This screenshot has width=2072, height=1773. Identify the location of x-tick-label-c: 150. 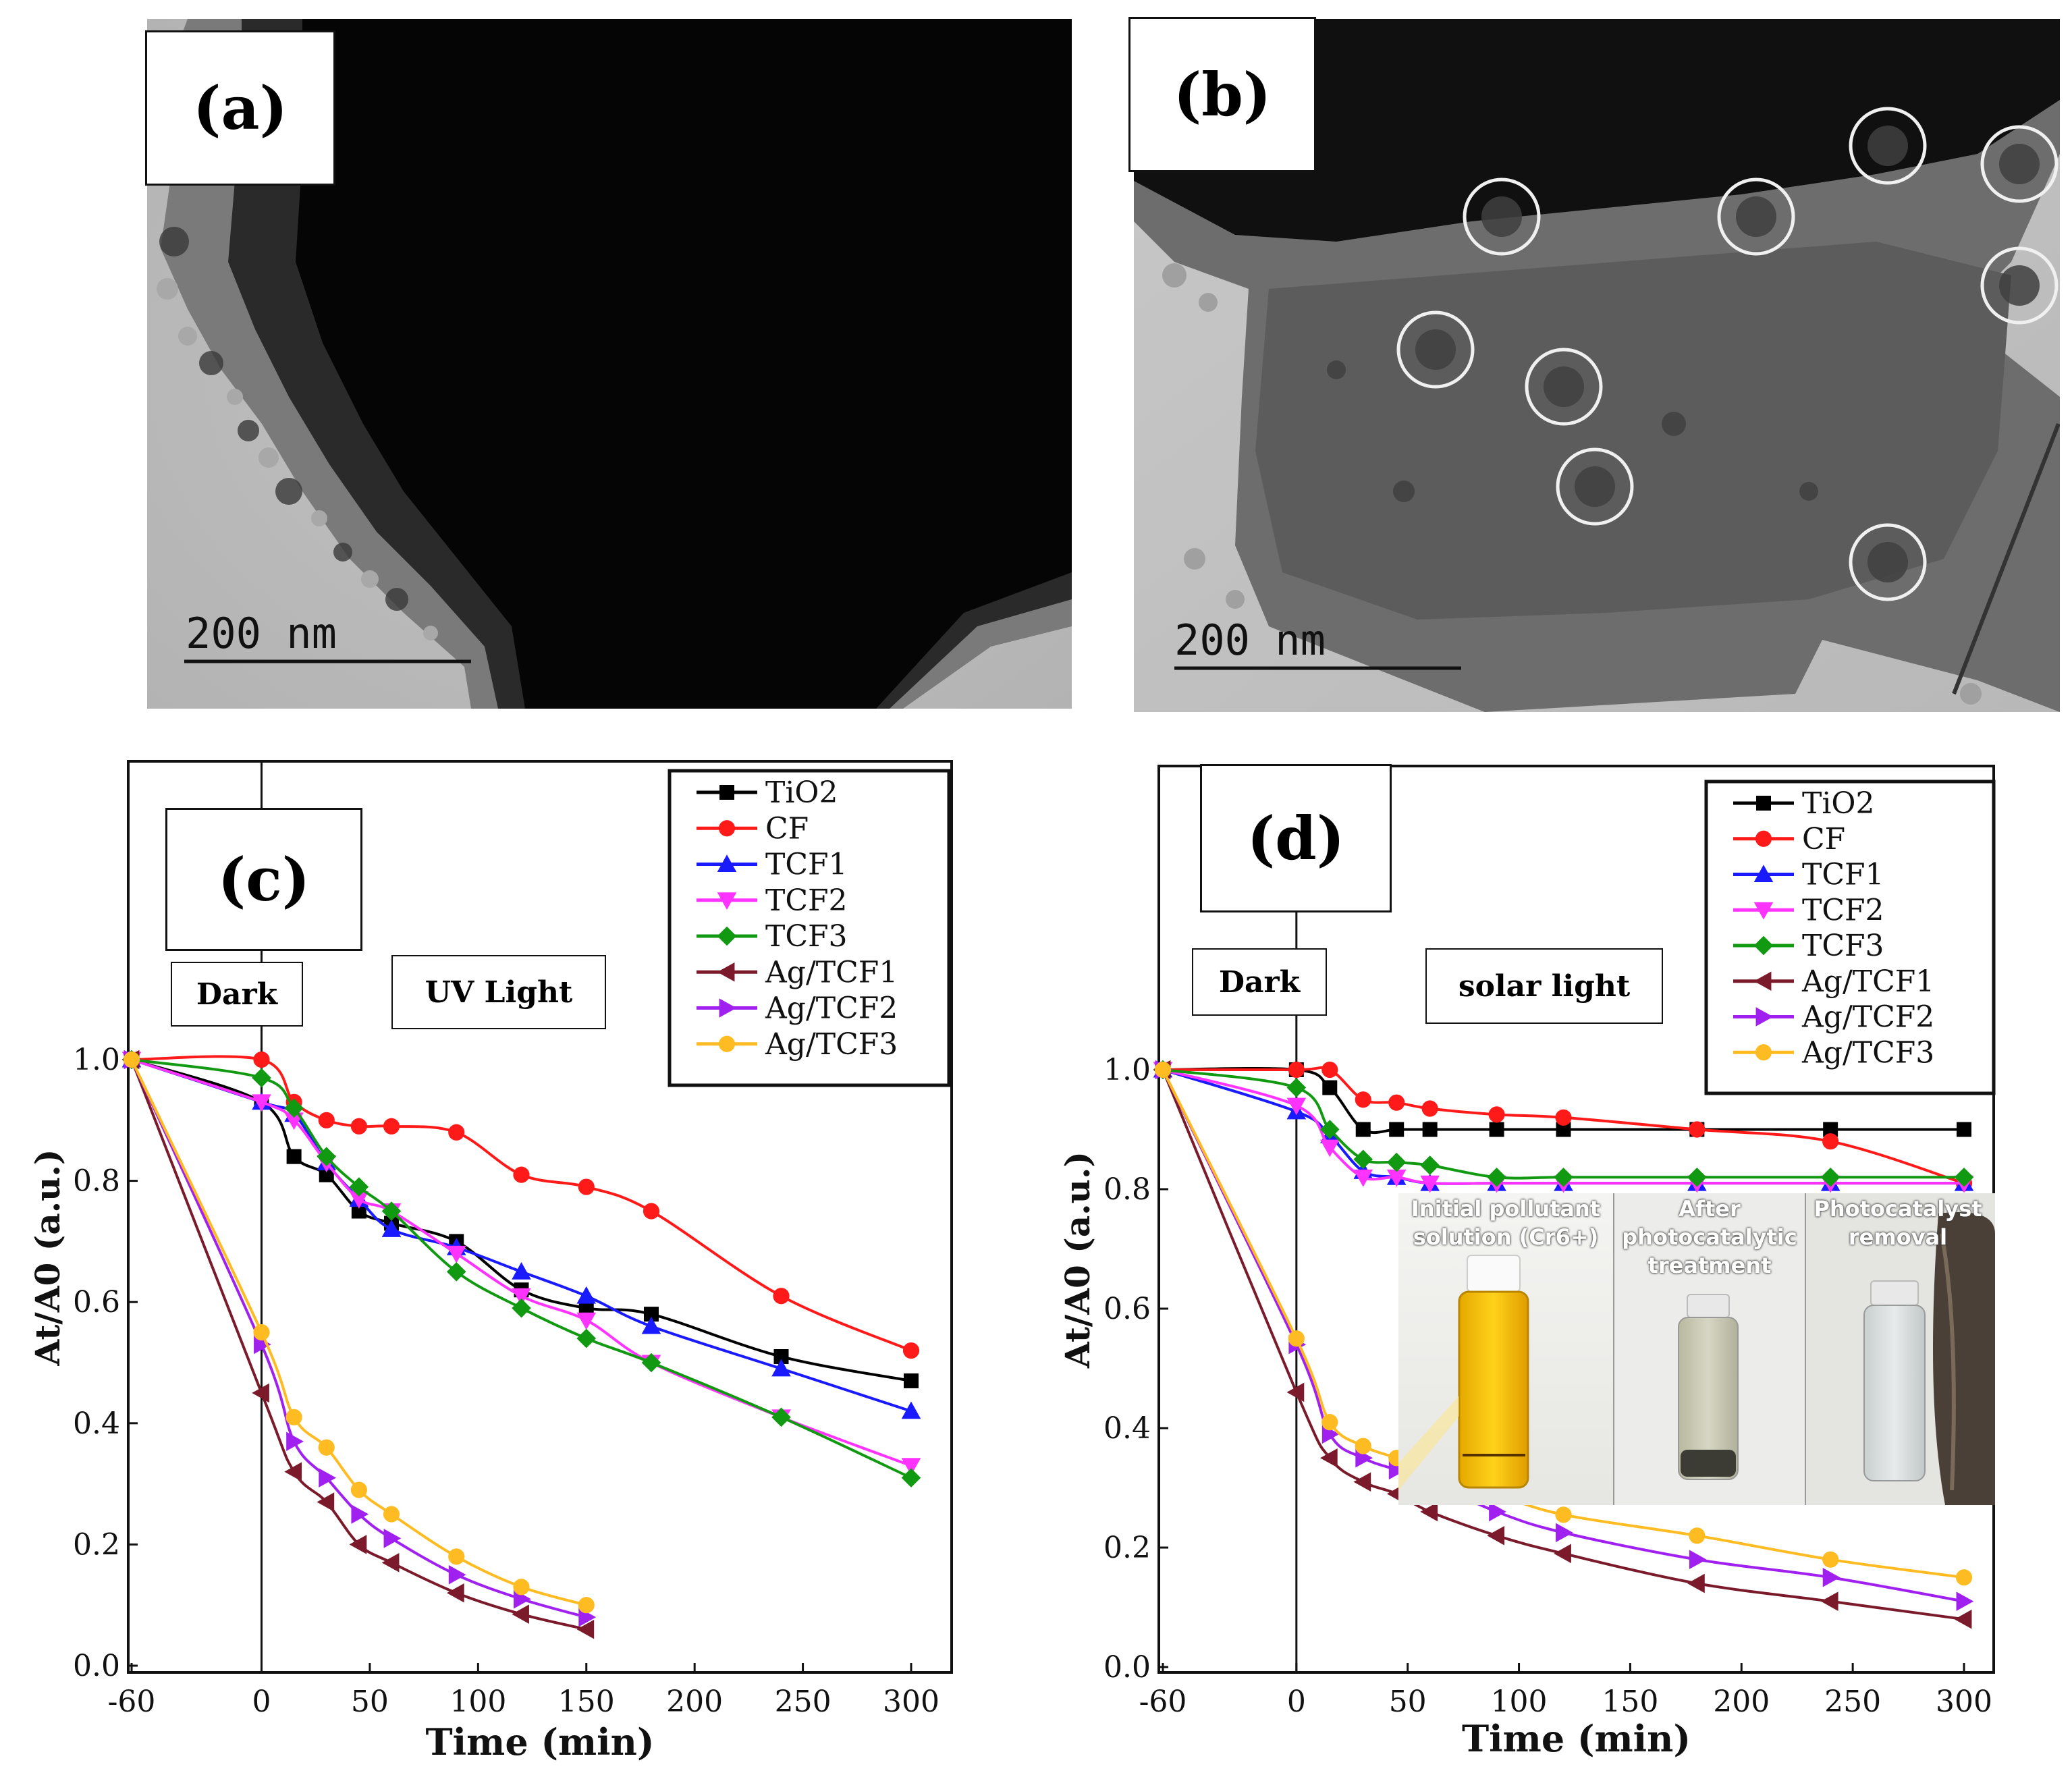
(586, 1702).